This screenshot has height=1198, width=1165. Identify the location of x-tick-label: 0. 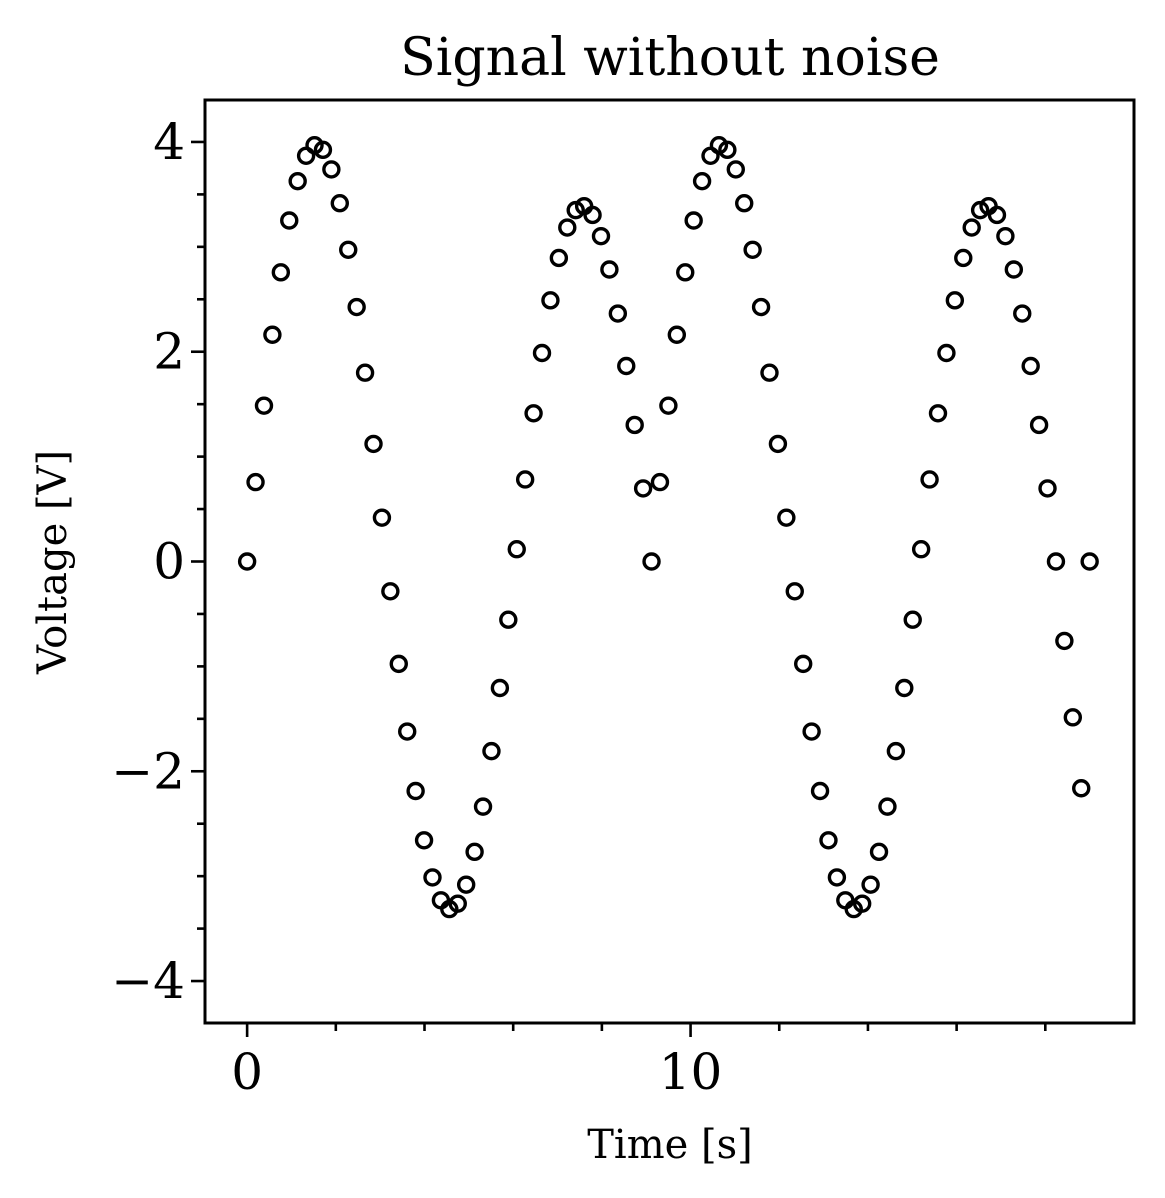
(247, 1072).